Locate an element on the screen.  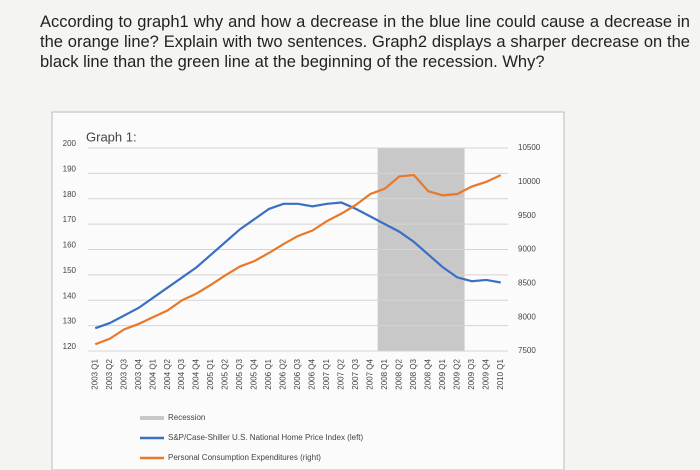
y-tick-label: 170 is located at coordinates (70, 219).